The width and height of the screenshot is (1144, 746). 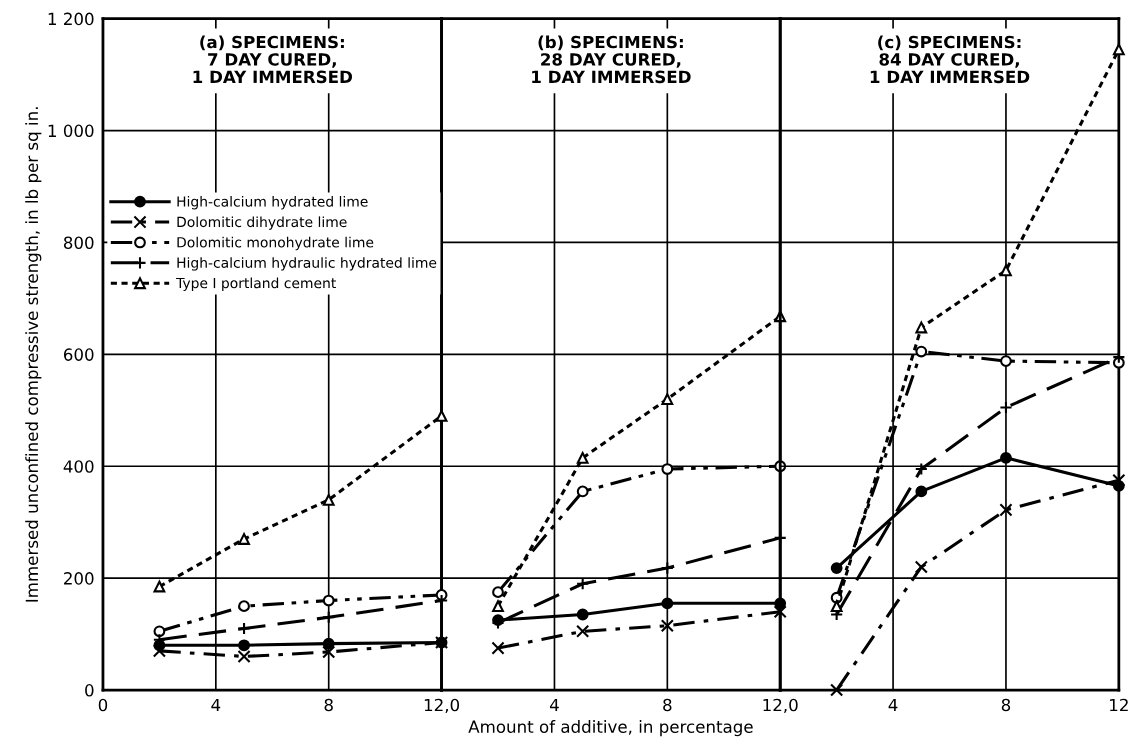 I want to click on y-tick-label: 400, so click(x=78, y=466).